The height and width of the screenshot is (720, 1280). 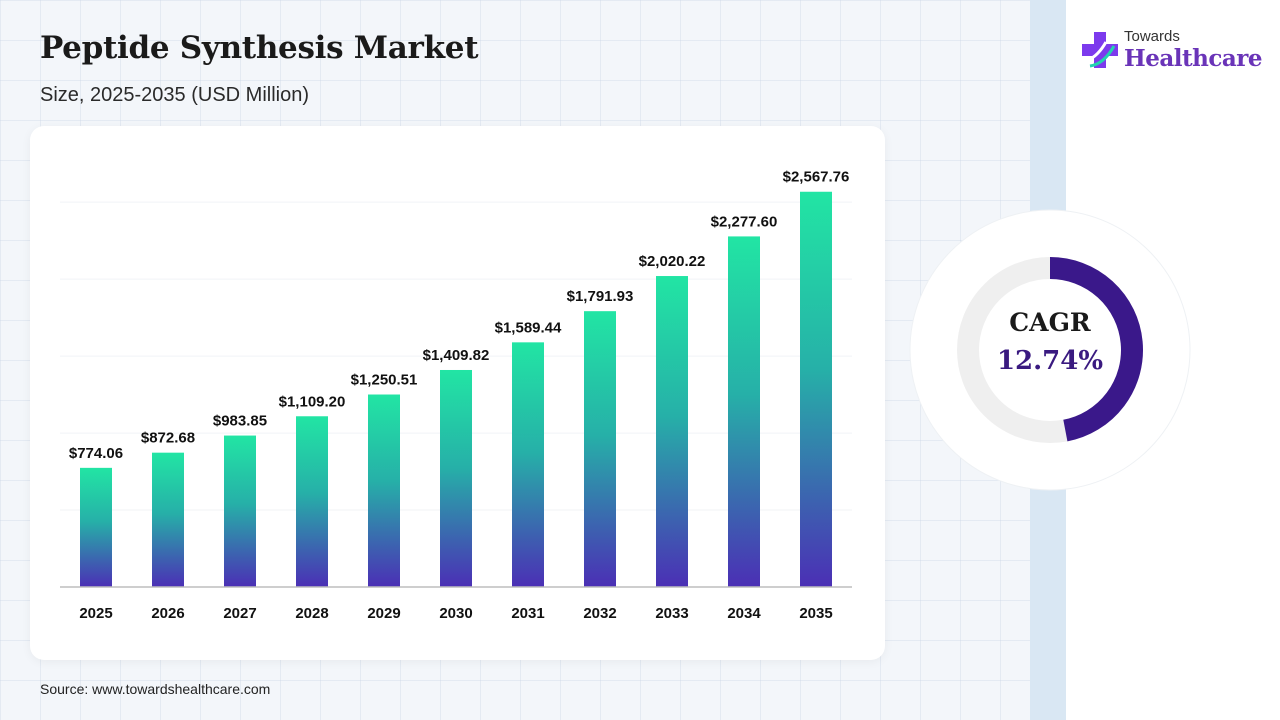 I want to click on bar-2027, so click(x=240, y=511).